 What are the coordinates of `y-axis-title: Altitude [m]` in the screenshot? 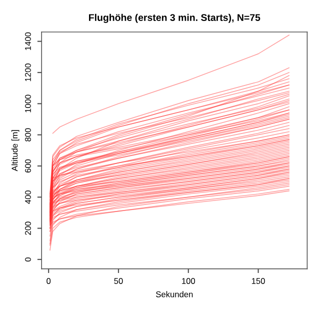 It's located at (15, 151).